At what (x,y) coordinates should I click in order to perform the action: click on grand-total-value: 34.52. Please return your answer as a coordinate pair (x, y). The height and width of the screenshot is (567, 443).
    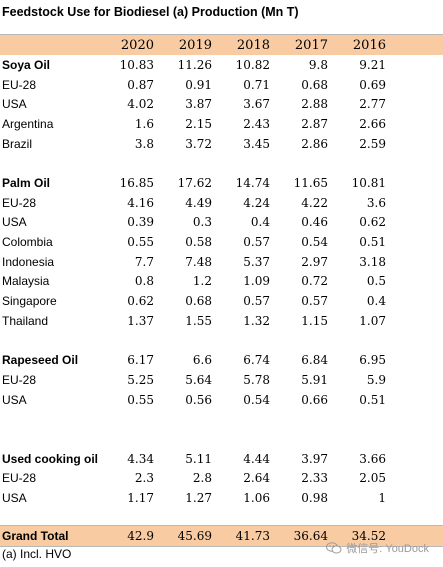
    Looking at the image, I should click on (368, 536).